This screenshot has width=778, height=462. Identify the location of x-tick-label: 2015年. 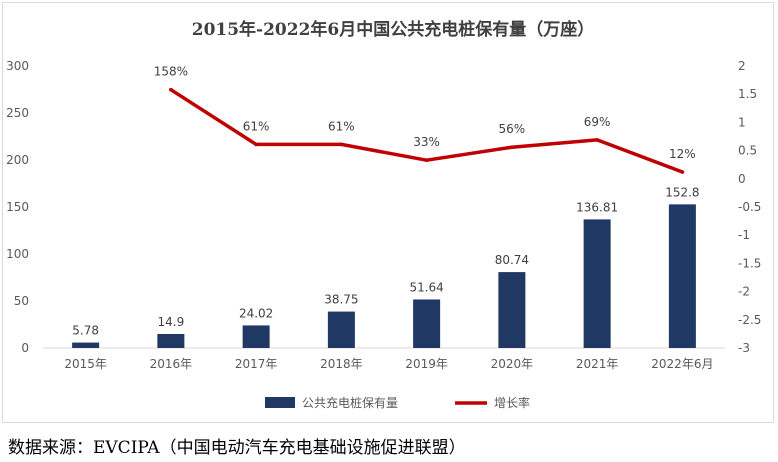
(85, 364).